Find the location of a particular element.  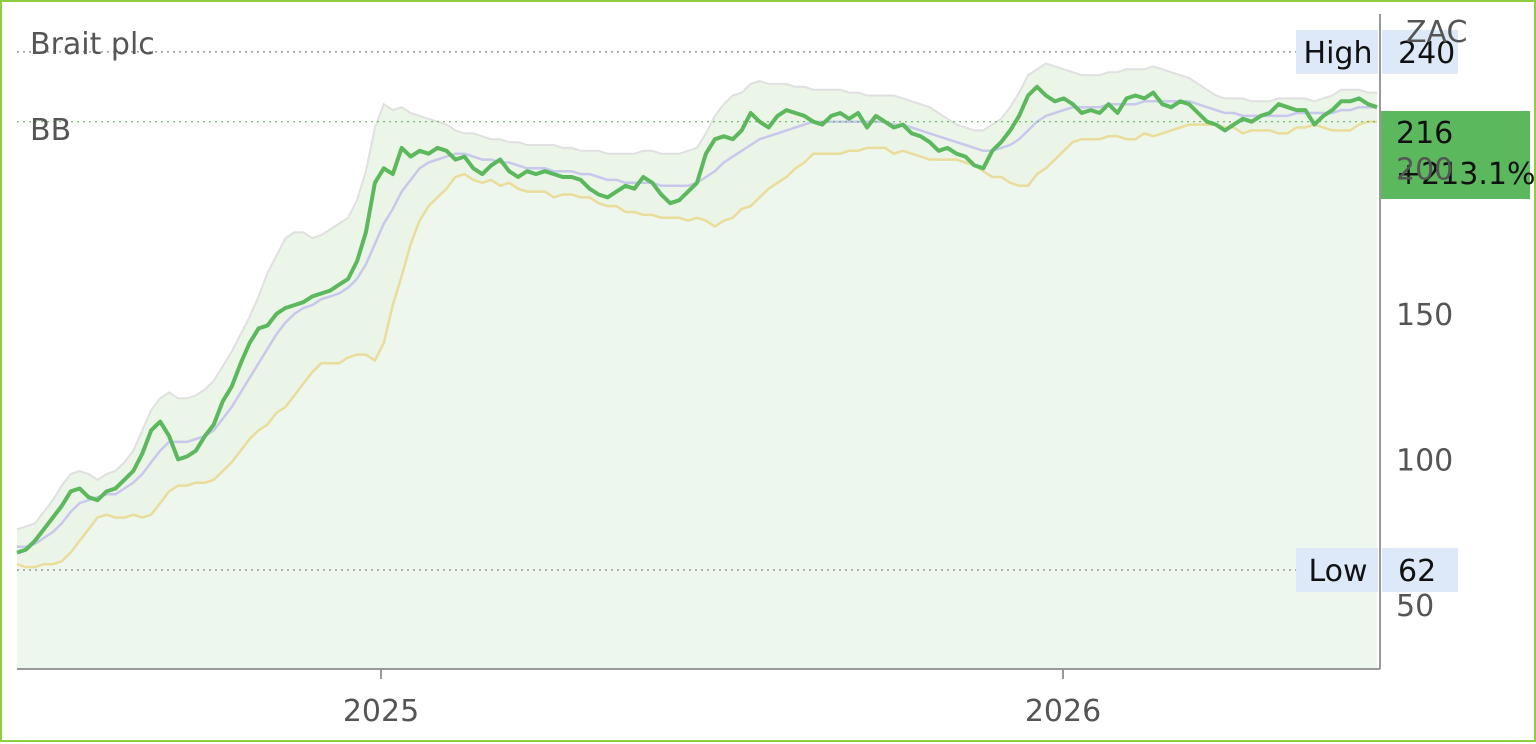

y-tick-label: 200 is located at coordinates (1424, 169).